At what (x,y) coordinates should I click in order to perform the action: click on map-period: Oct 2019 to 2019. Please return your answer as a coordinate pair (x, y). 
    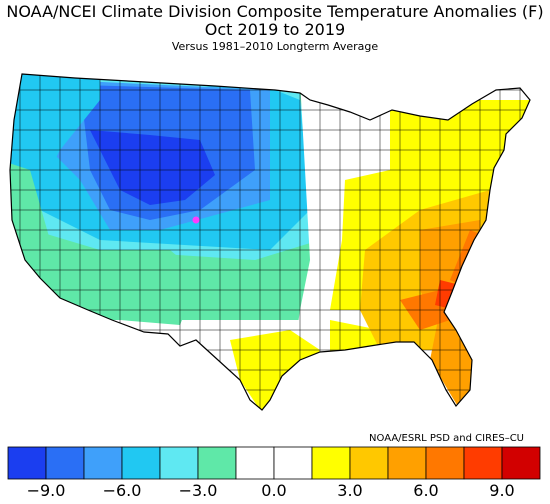
    Looking at the image, I should click on (275, 29).